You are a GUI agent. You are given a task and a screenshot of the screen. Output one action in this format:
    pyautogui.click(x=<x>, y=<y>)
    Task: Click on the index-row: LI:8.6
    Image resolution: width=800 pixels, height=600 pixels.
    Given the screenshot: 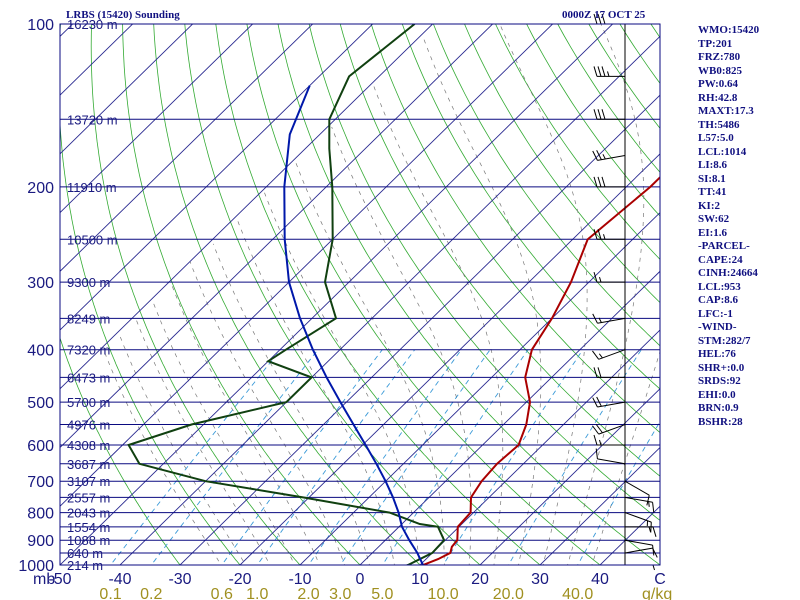 What is the action you would take?
    pyautogui.click(x=713, y=165)
    